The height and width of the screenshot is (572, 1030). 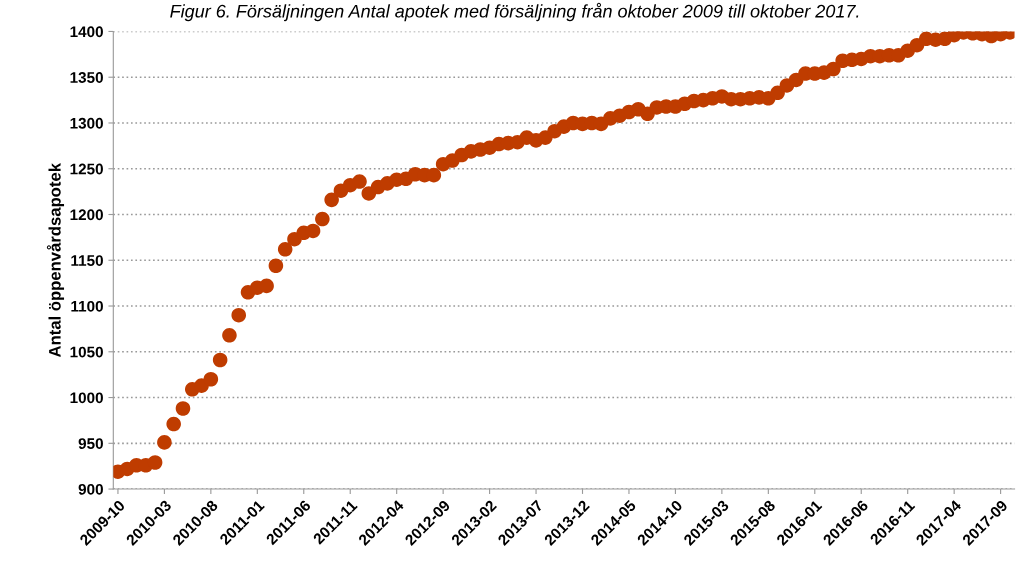 I want to click on y-tick-label: 1400, so click(x=86, y=32).